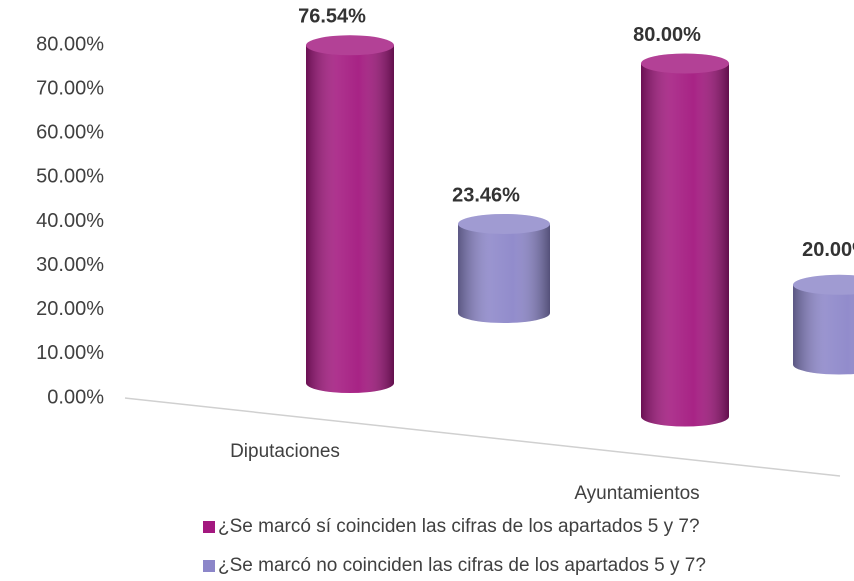 This screenshot has height=581, width=854. I want to click on value-label: 76.54%, so click(332, 17).